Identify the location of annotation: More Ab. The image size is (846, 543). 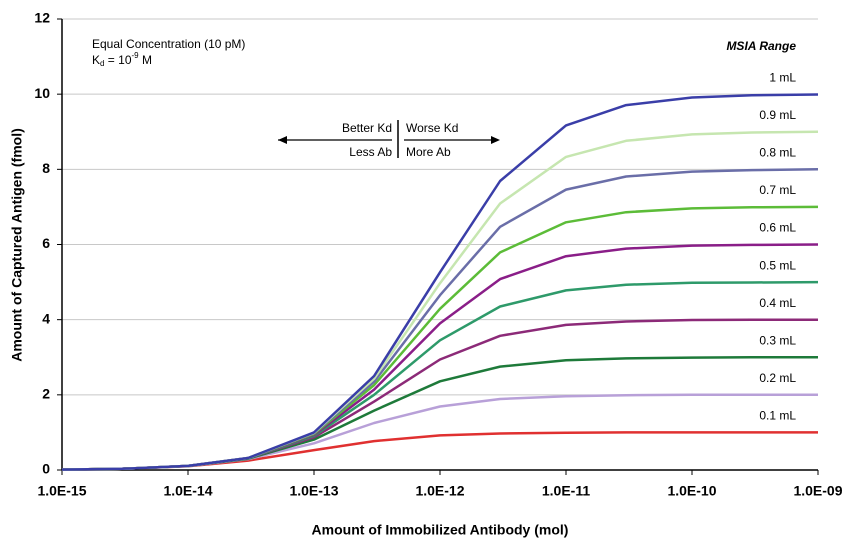
(428, 152).